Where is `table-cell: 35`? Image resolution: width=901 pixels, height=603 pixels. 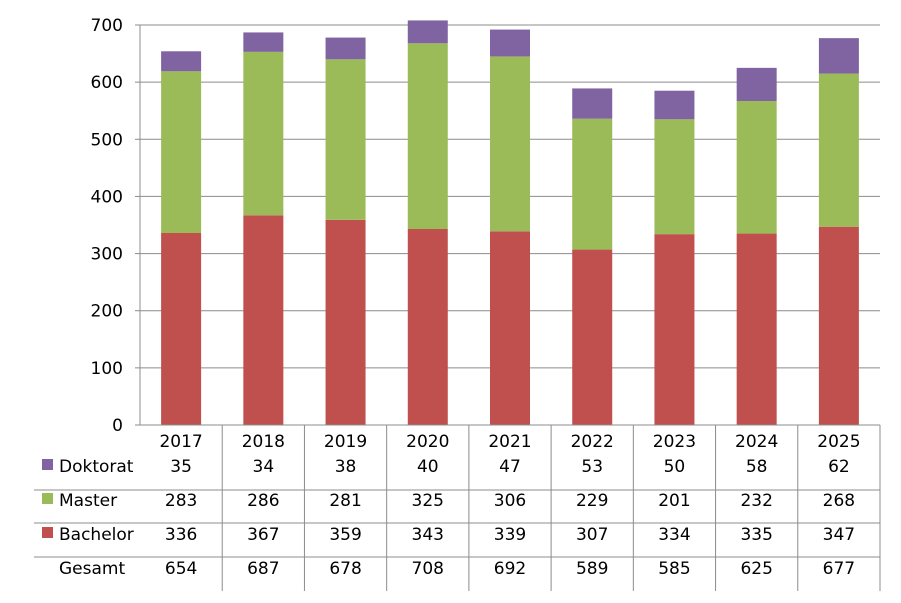
table-cell: 35 is located at coordinates (181, 467).